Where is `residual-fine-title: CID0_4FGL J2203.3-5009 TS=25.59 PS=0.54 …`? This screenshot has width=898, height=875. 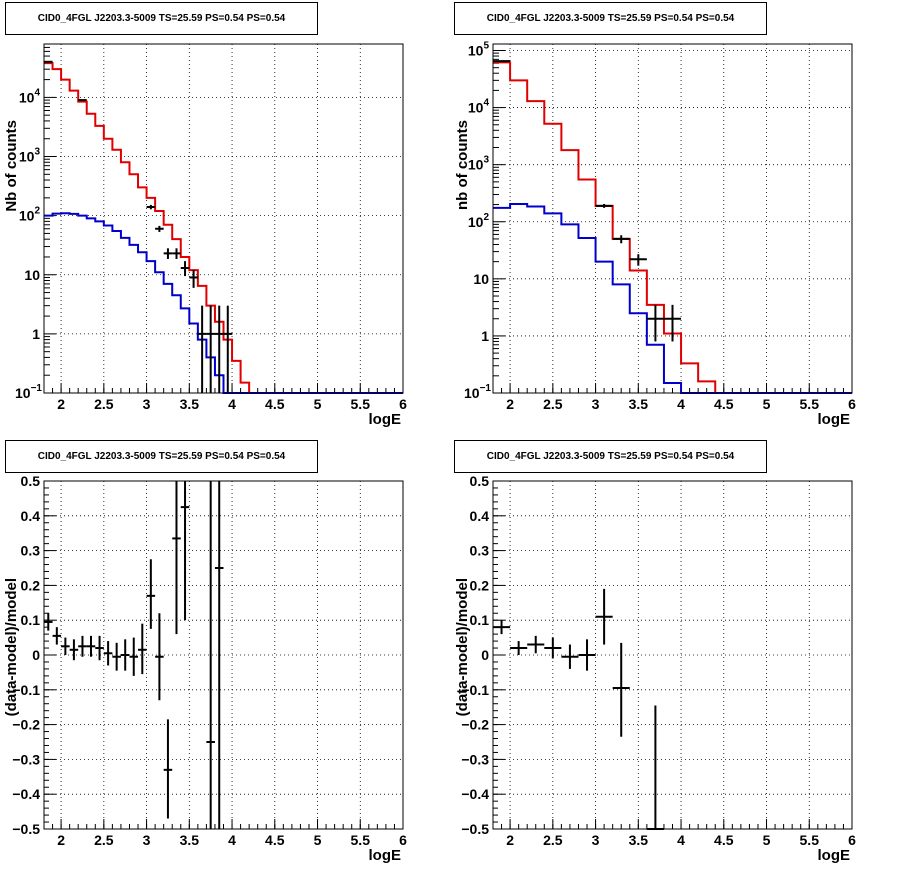 residual-fine-title: CID0_4FGL J2203.3-5009 TS=25.59 PS=0.54 … is located at coordinates (161, 456).